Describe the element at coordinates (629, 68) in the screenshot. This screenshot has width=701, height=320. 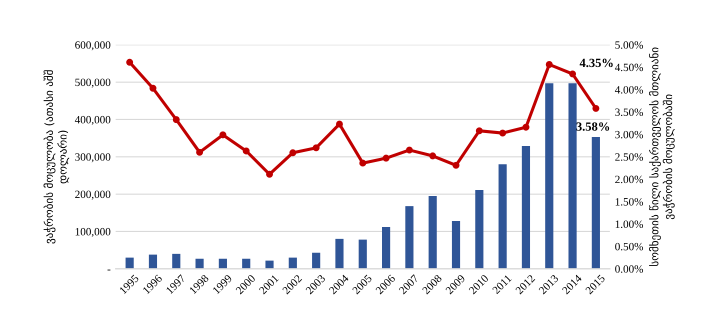
I see `y2-tick-label: 4.50%` at that location.